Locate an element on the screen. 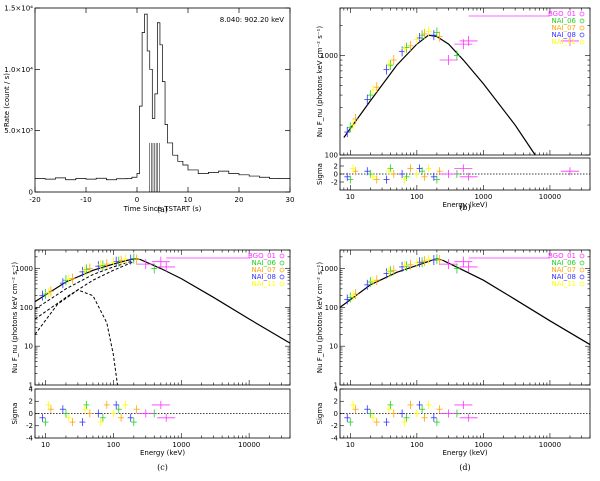 The height and width of the screenshot is (481, 600). legend-label-nai_08: NAI_08 is located at coordinates (564, 35).